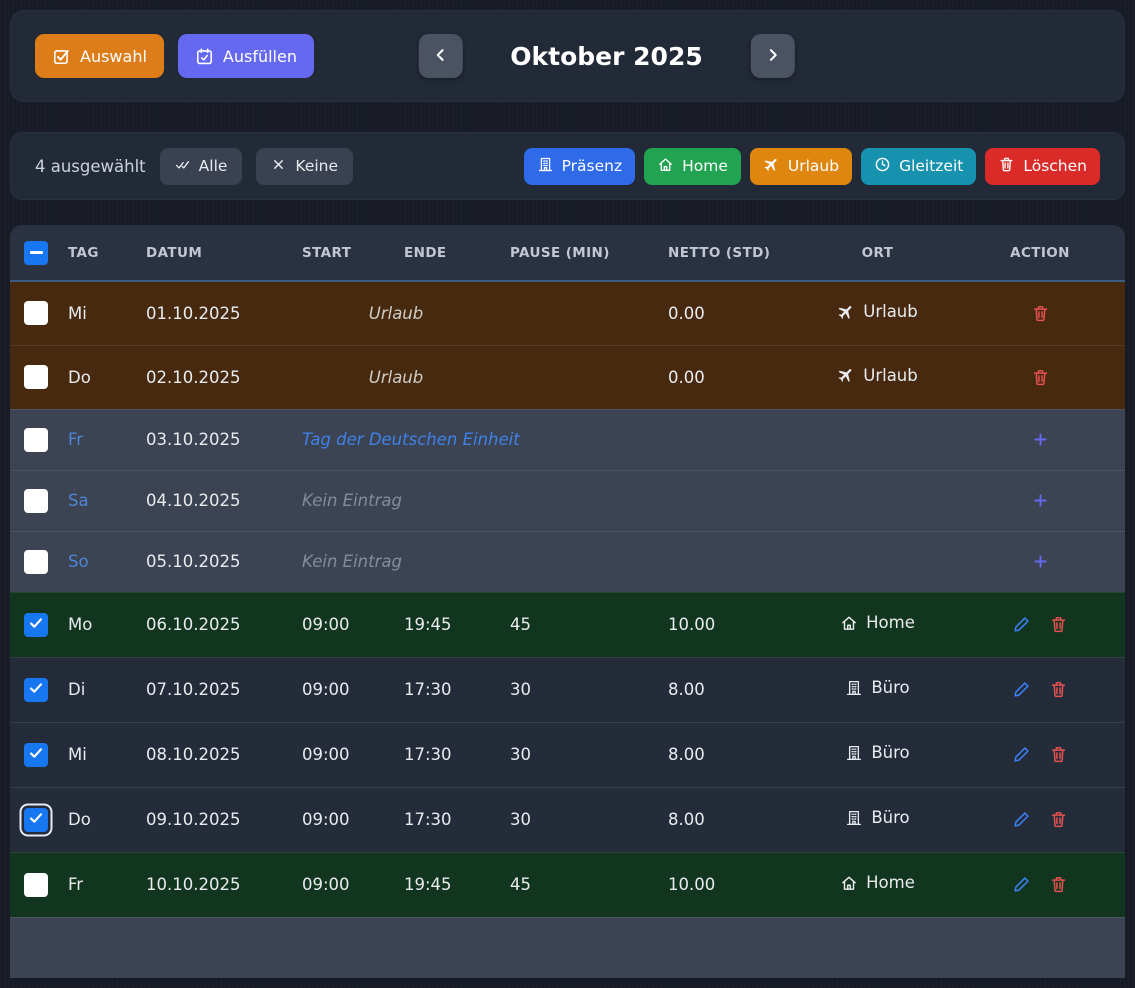 The width and height of the screenshot is (1135, 988). I want to click on bulk-action-label: Urlaub, so click(813, 166).